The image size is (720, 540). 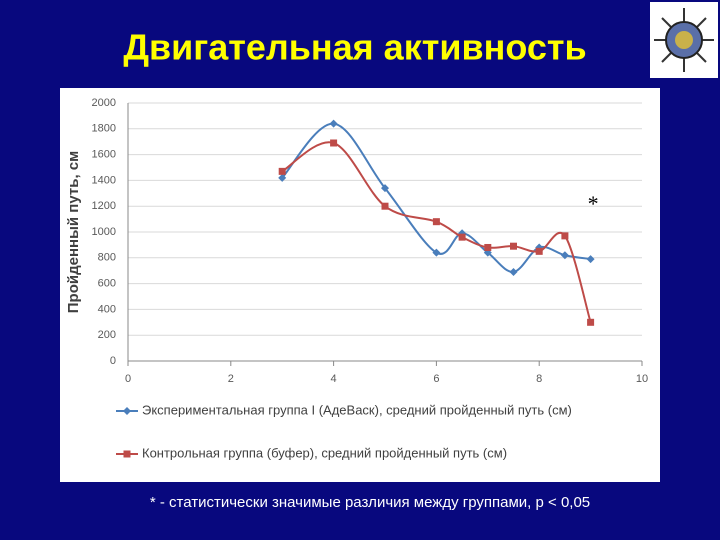 What do you see at coordinates (128, 379) in the screenshot?
I see `x-tick-label: 0` at bounding box center [128, 379].